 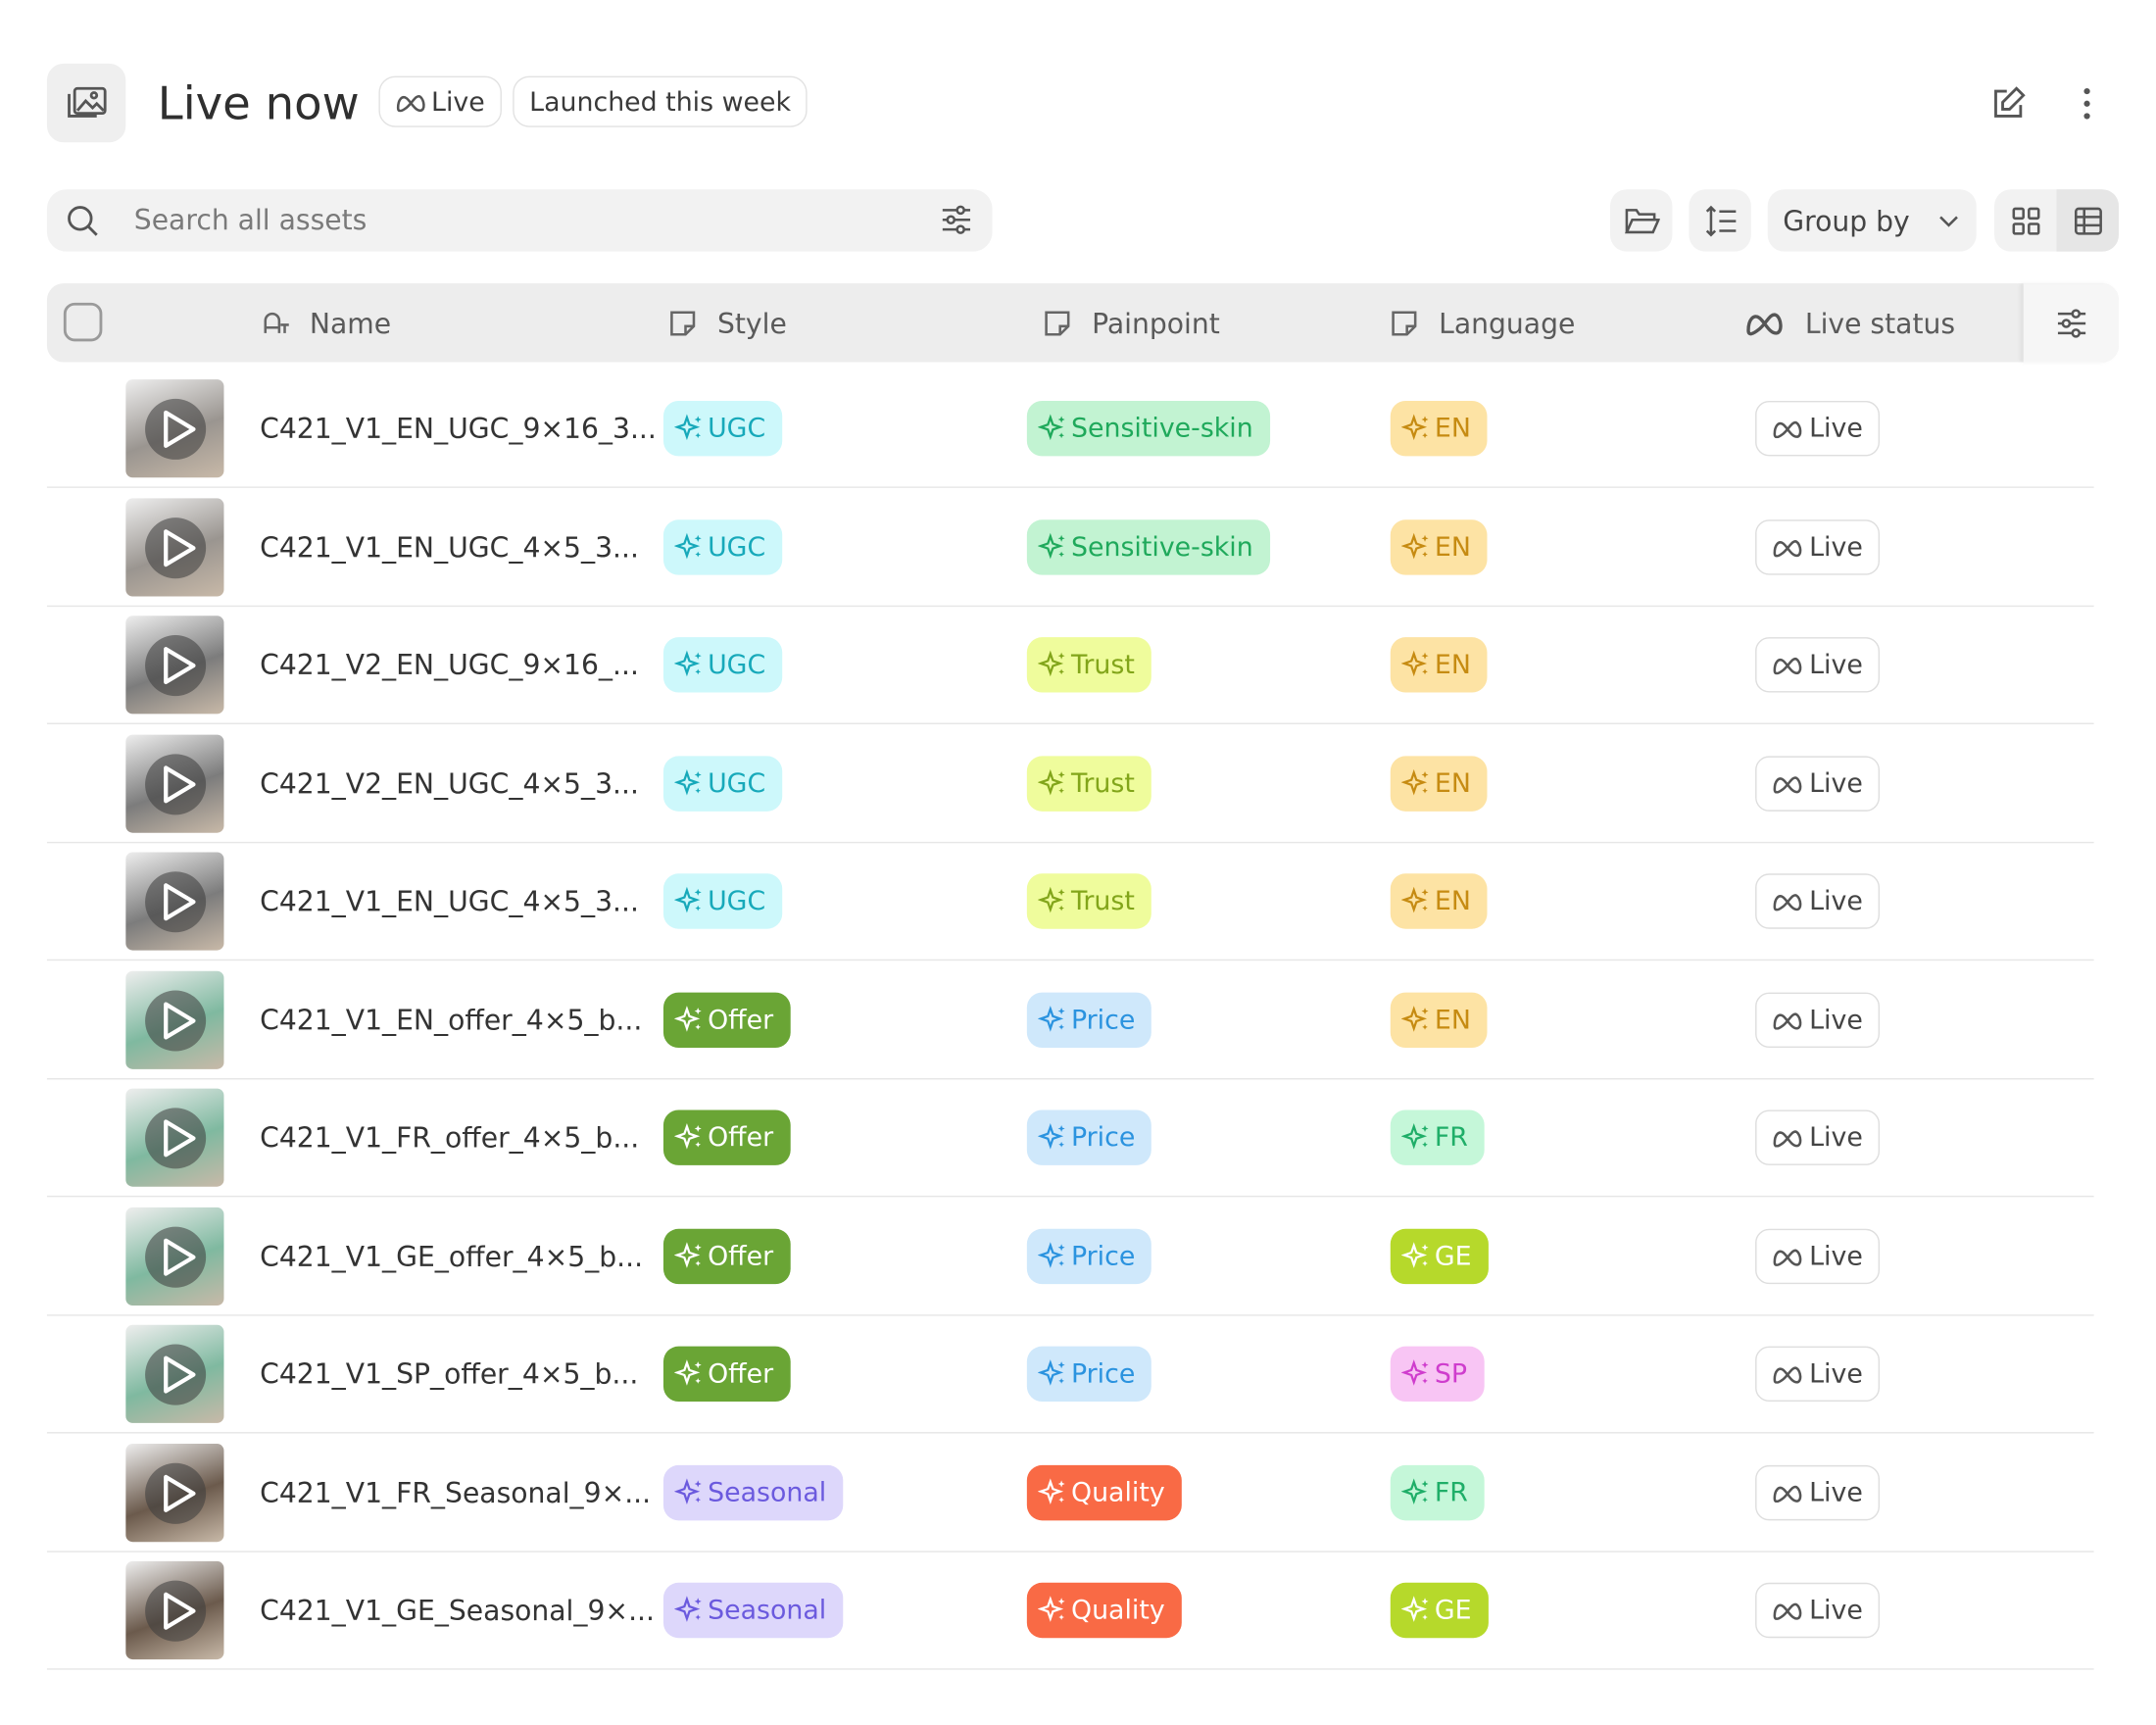 I want to click on column-header: Style, so click(x=727, y=322).